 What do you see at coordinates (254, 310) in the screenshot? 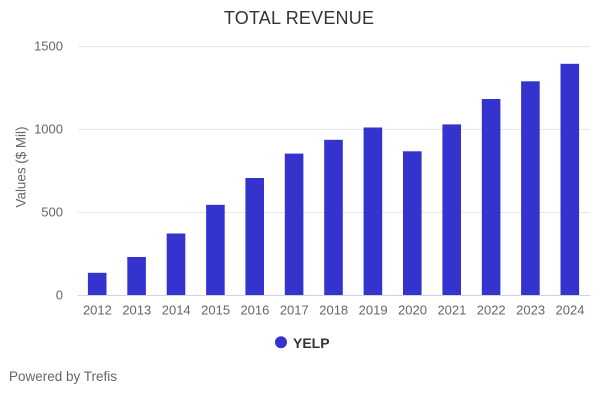
I see `svg-text: 2016` at bounding box center [254, 310].